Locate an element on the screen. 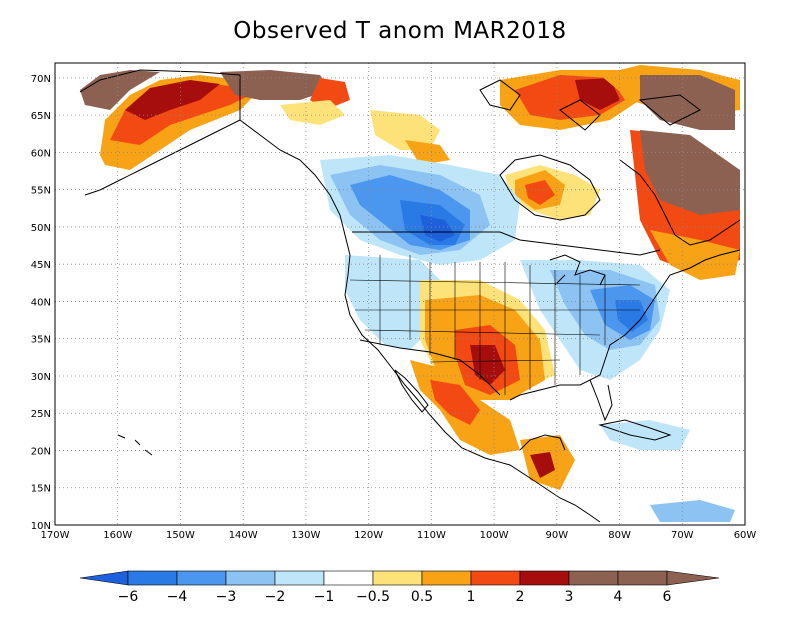 This screenshot has height=618, width=800. labrador-brown is located at coordinates (690, 172).